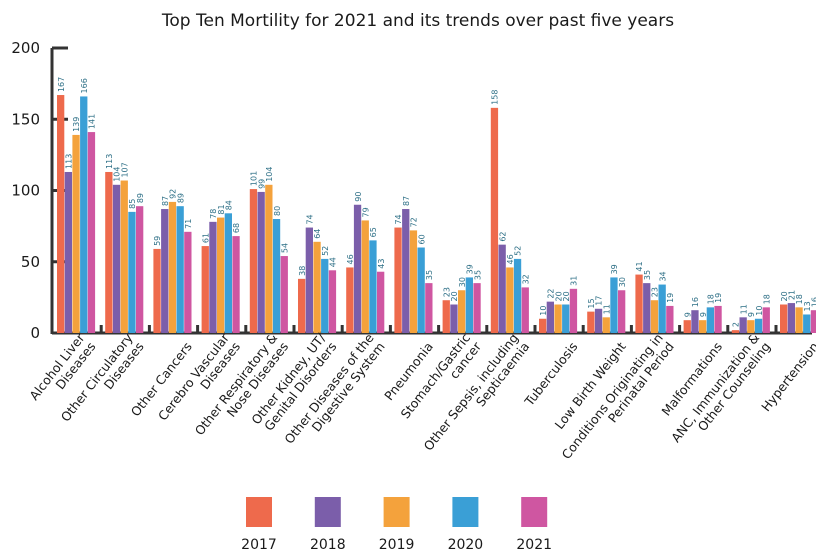  I want to click on data-label: 41, so click(639, 266).